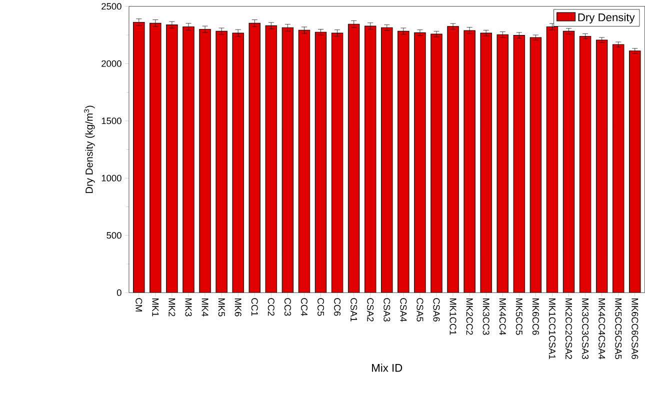 Image resolution: width=645 pixels, height=405 pixels. I want to click on x-tick-label: CM, so click(139, 305).